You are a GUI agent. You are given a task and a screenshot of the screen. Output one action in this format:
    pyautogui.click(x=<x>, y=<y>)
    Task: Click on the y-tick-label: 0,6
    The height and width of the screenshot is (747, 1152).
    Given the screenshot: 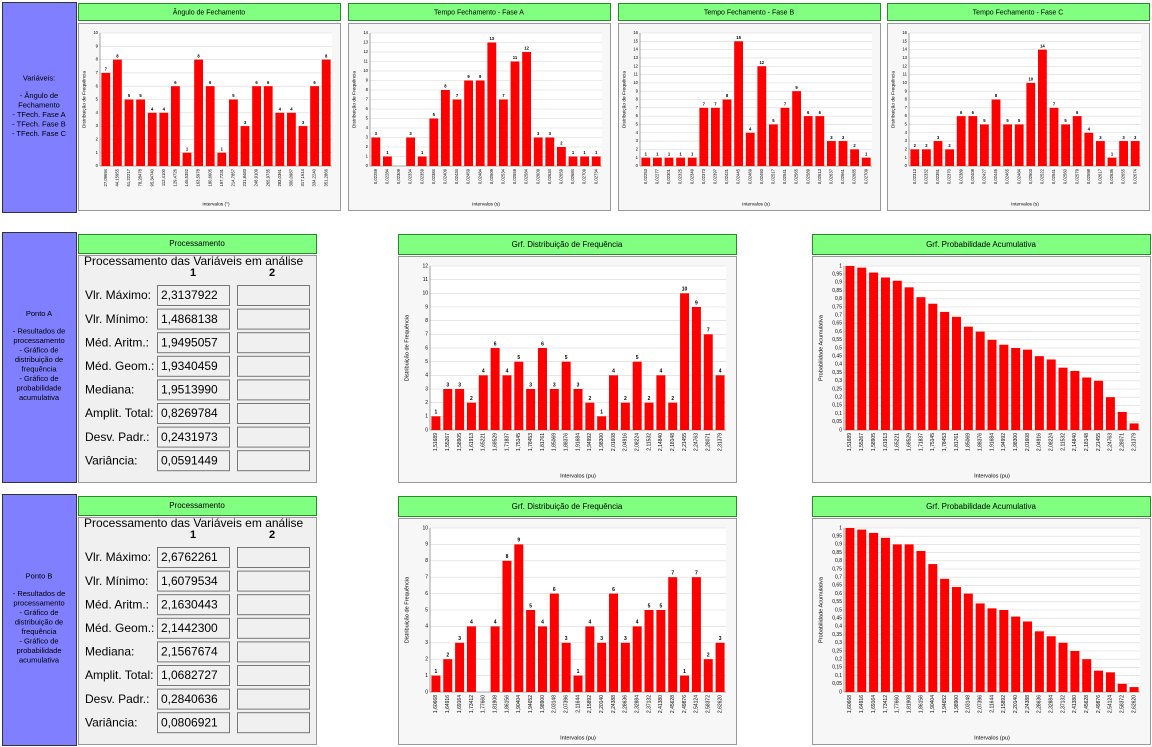 What is the action you would take?
    pyautogui.click(x=838, y=332)
    